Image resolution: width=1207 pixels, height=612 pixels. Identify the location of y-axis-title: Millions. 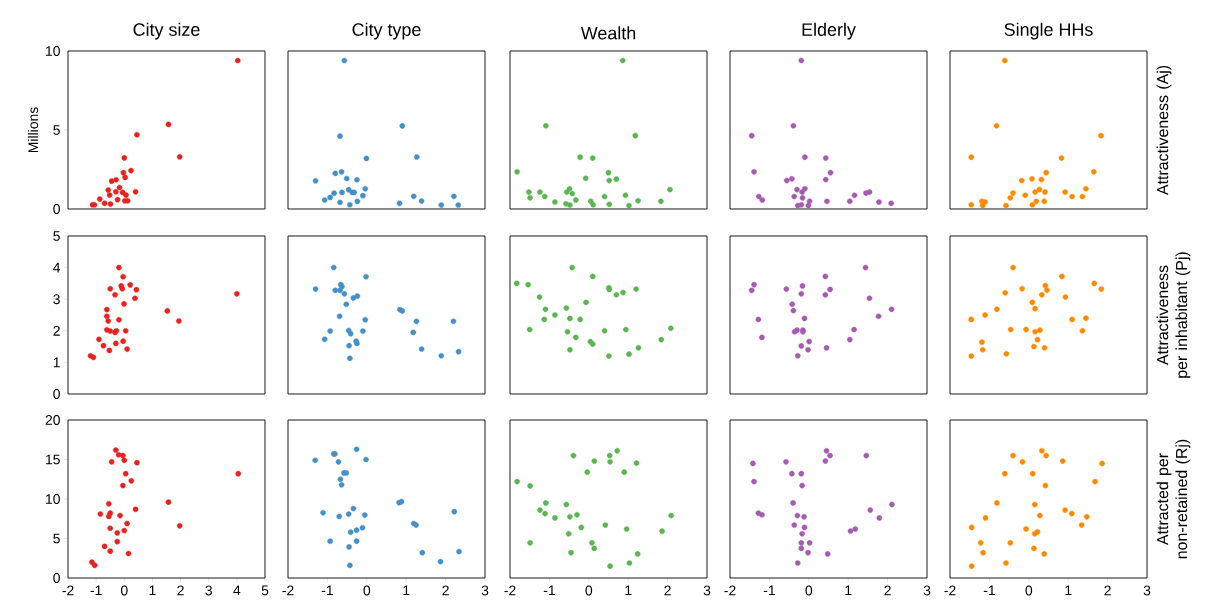
(33, 130).